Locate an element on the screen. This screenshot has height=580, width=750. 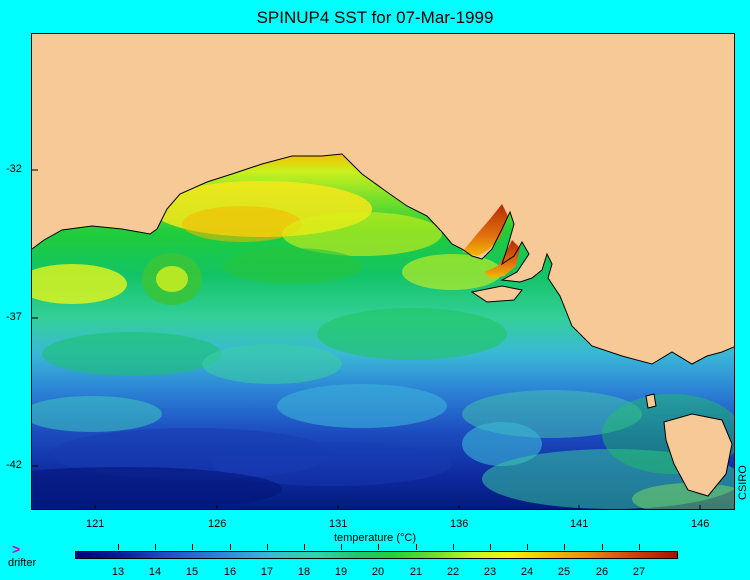
colorbar-tick-label: 15 is located at coordinates (192, 572).